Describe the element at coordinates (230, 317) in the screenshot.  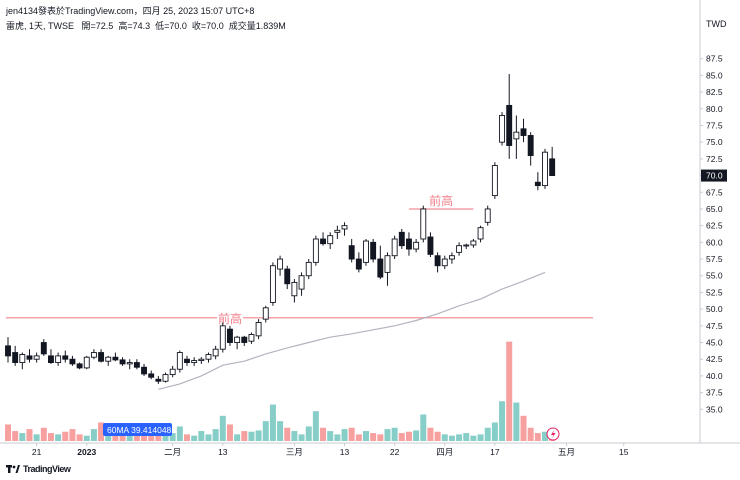
I see `resistance-label-bg` at that location.